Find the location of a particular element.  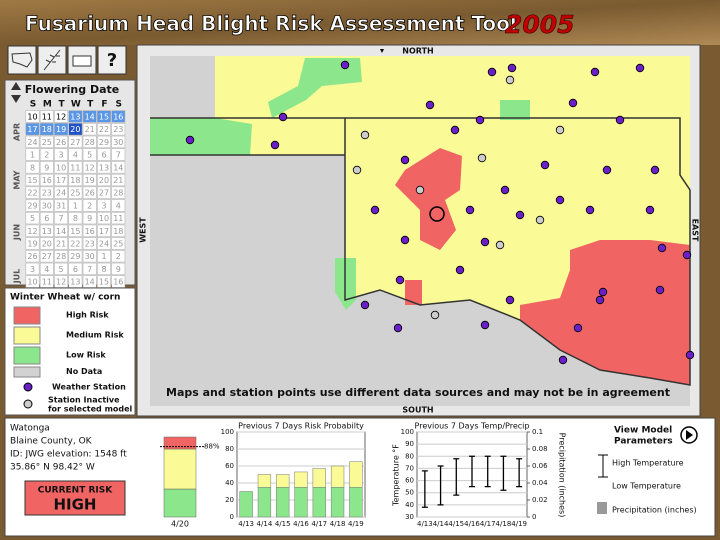

model-button-label: Parameters is located at coordinates (643, 442).